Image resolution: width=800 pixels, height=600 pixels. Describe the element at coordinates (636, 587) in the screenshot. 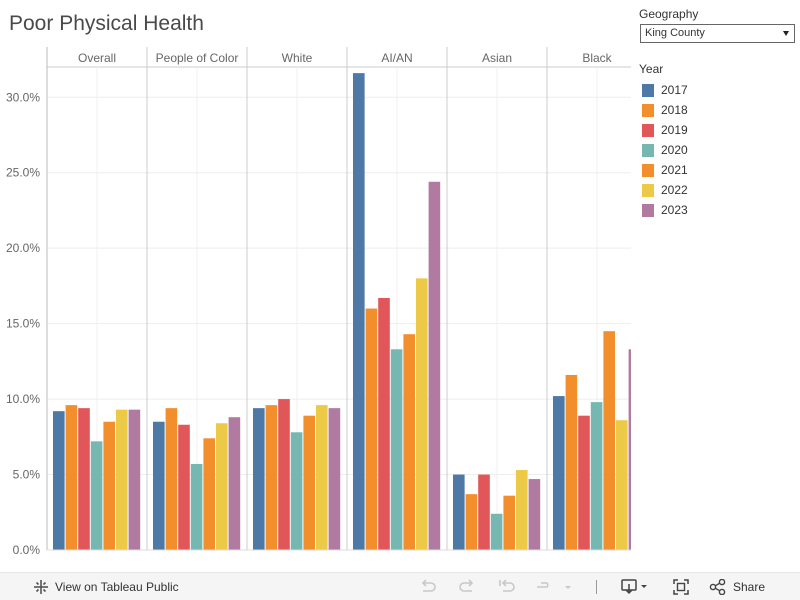

I see `download-icon` at that location.